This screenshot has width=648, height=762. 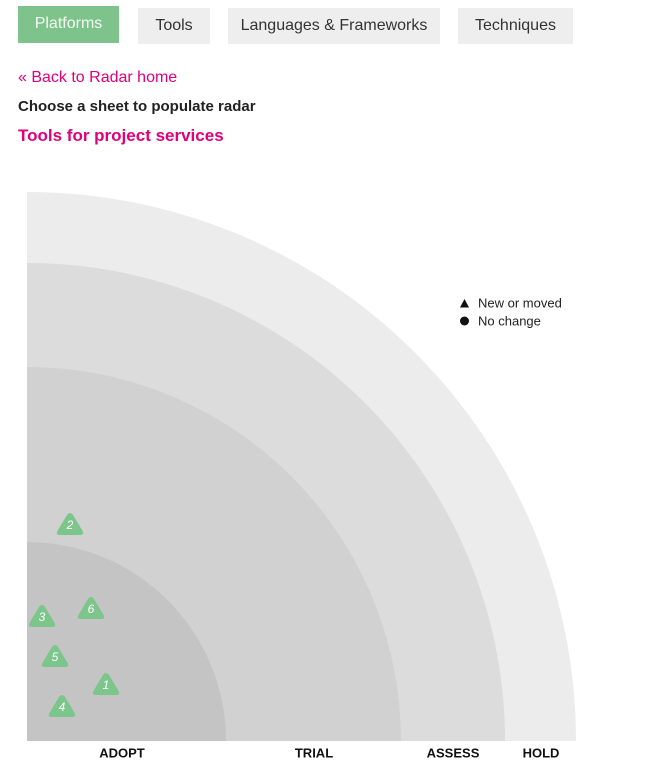 I want to click on sheet-title: Tools for project services, so click(x=121, y=135).